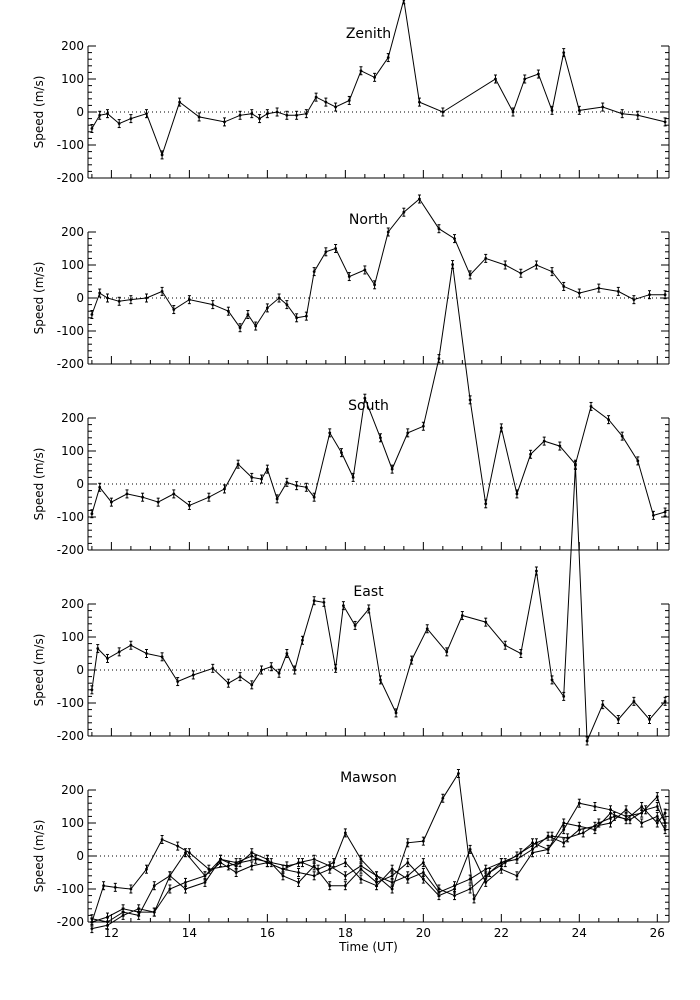  What do you see at coordinates (368, 947) in the screenshot?
I see `x-axis-label: Time (UT)` at bounding box center [368, 947].